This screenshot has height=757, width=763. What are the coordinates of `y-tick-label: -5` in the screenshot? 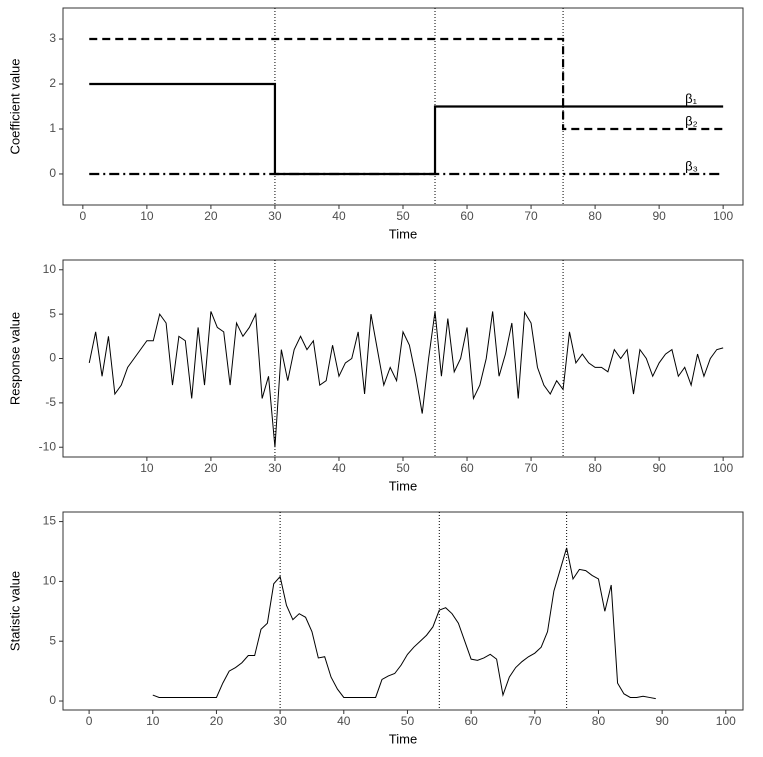 It's located at (50, 402).